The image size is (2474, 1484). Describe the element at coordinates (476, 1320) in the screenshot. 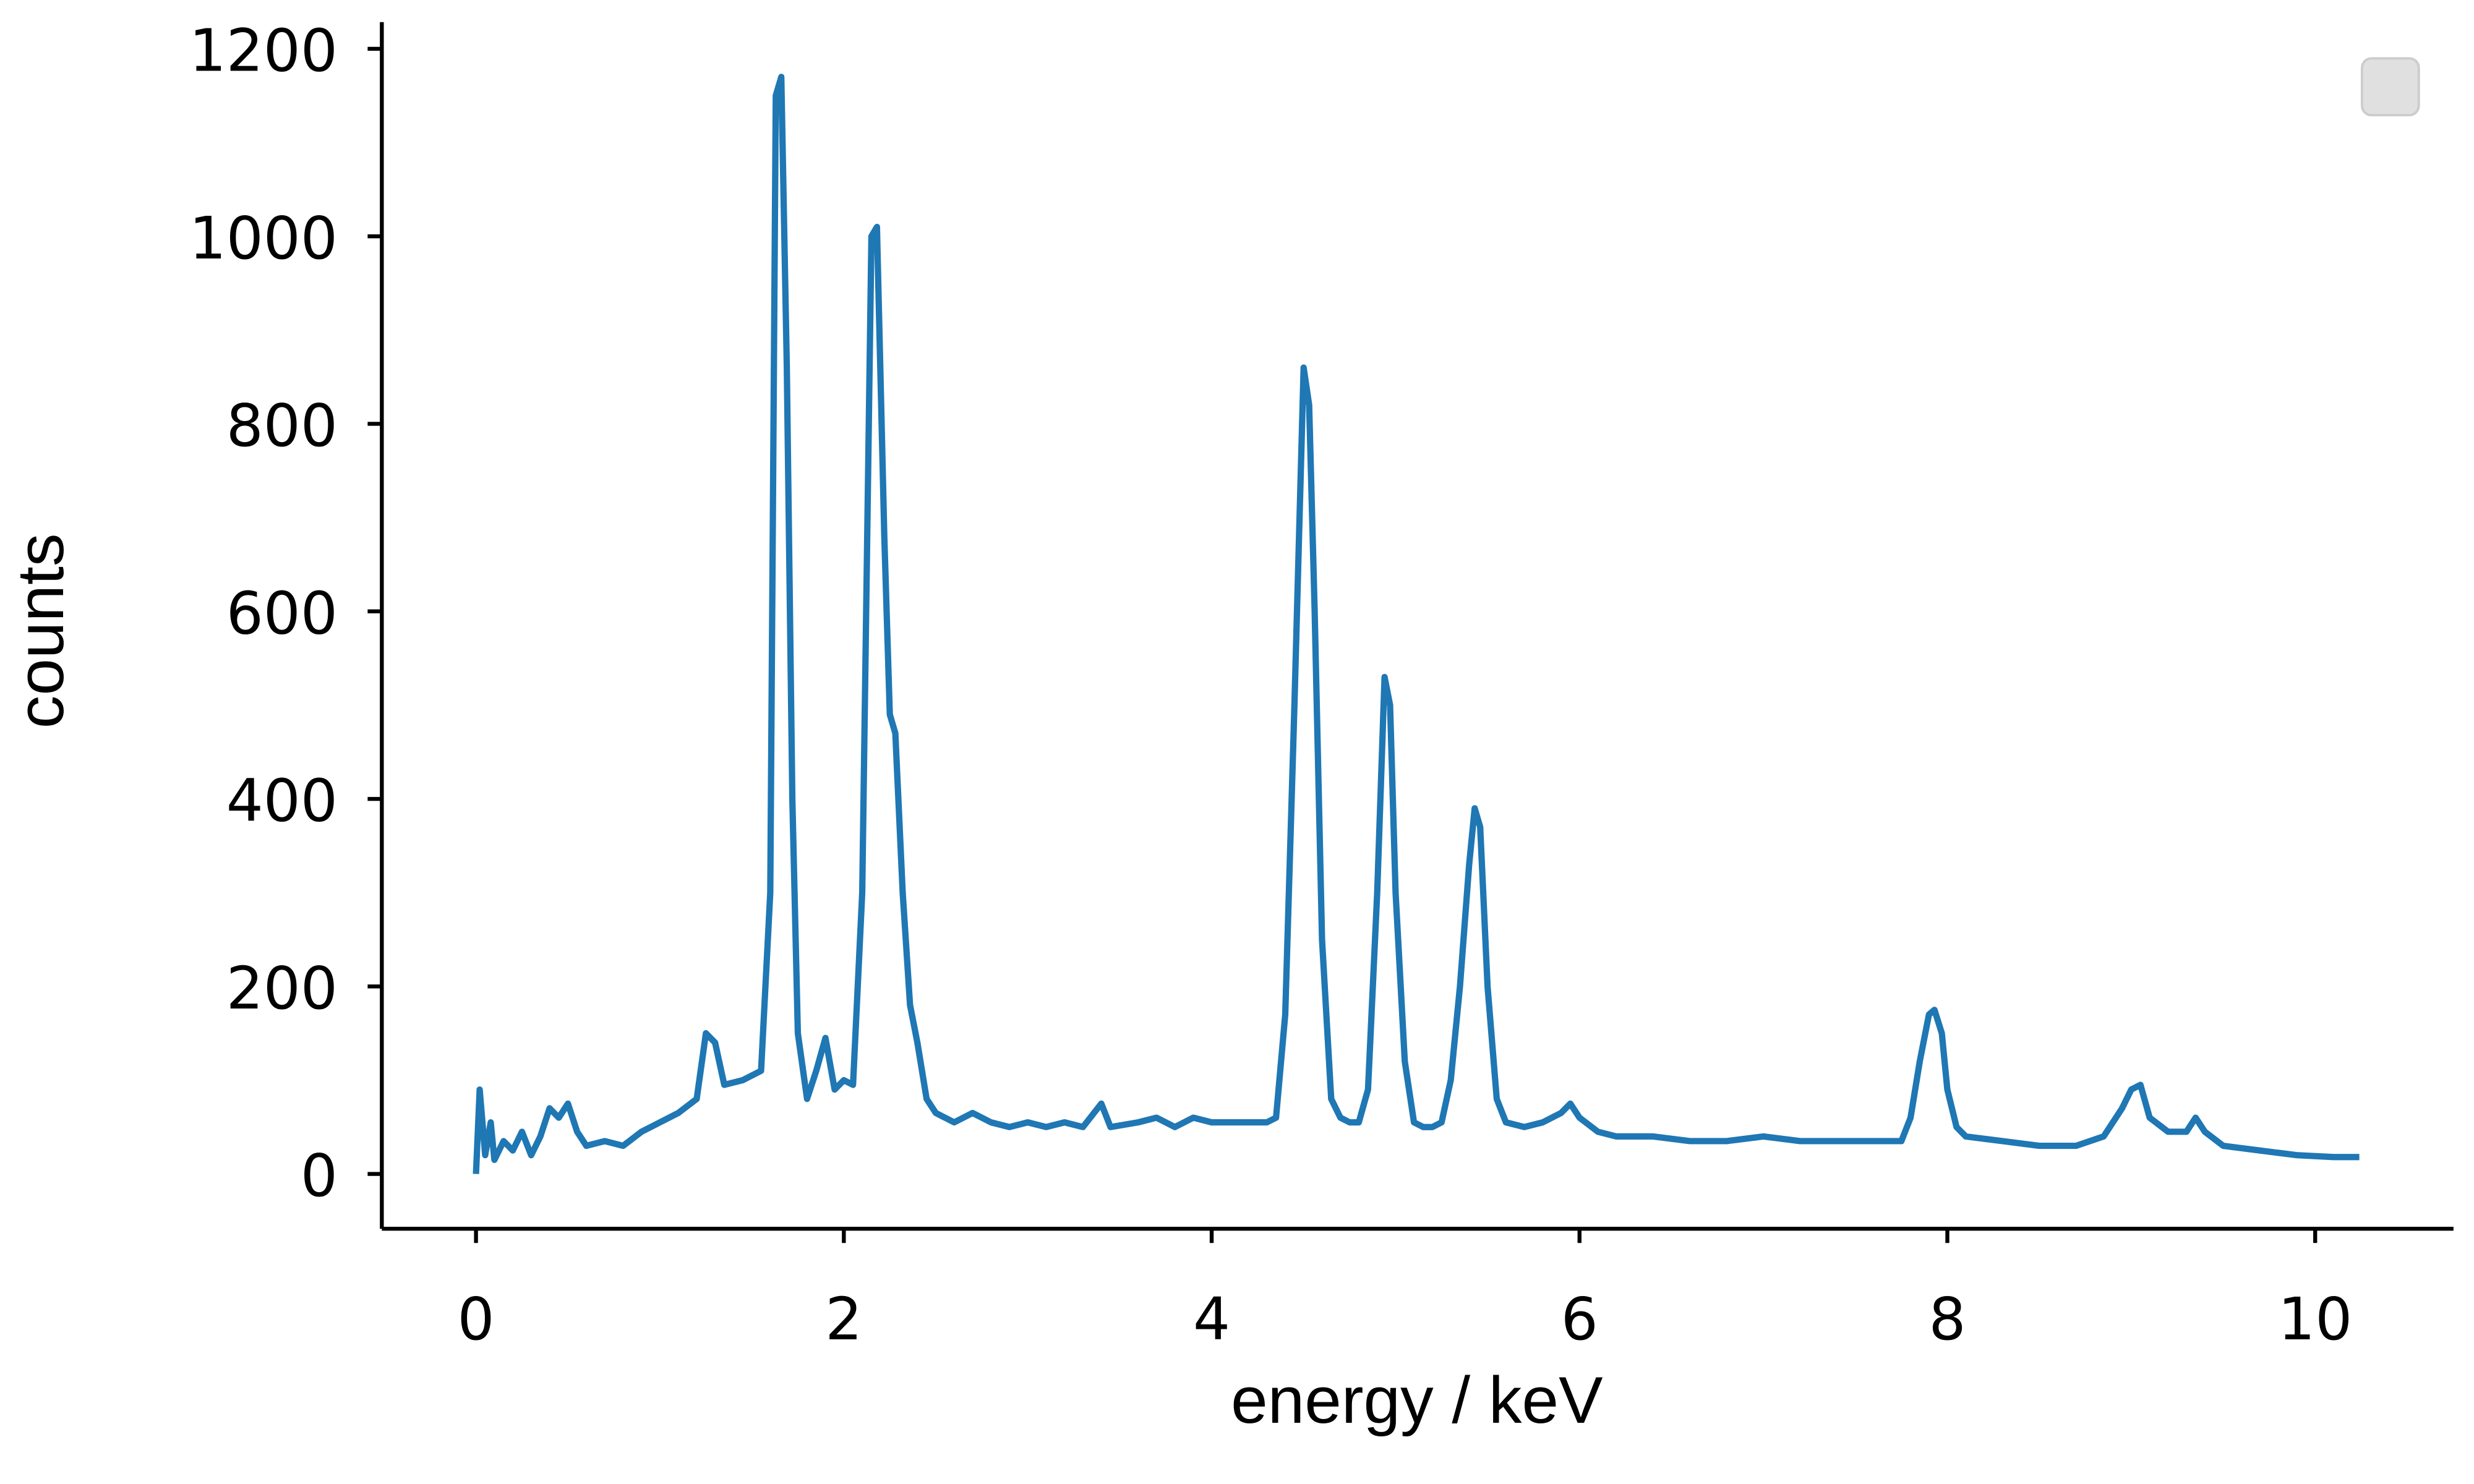

I see `x-tick-label: 0` at that location.